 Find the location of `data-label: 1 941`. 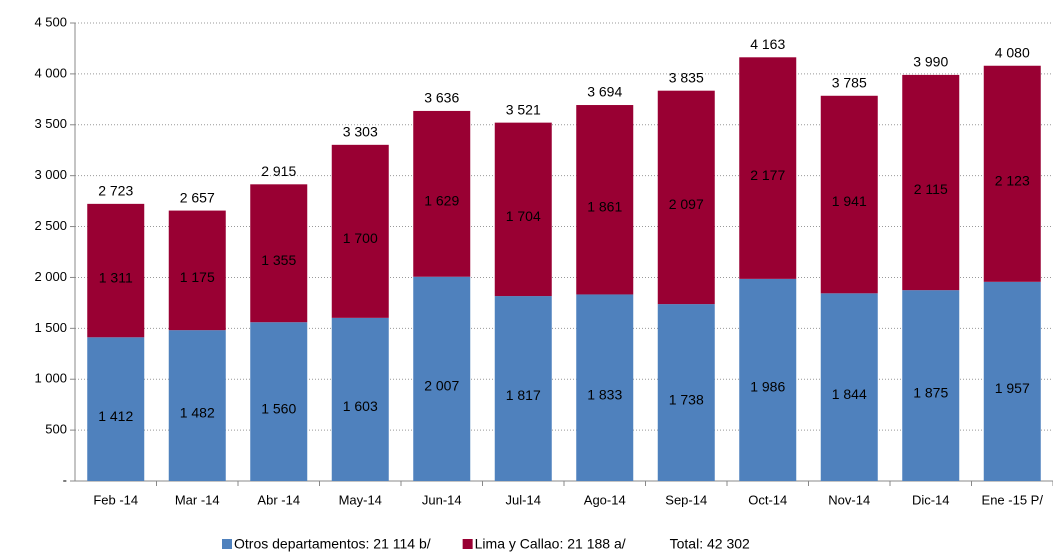

data-label: 1 941 is located at coordinates (849, 201).